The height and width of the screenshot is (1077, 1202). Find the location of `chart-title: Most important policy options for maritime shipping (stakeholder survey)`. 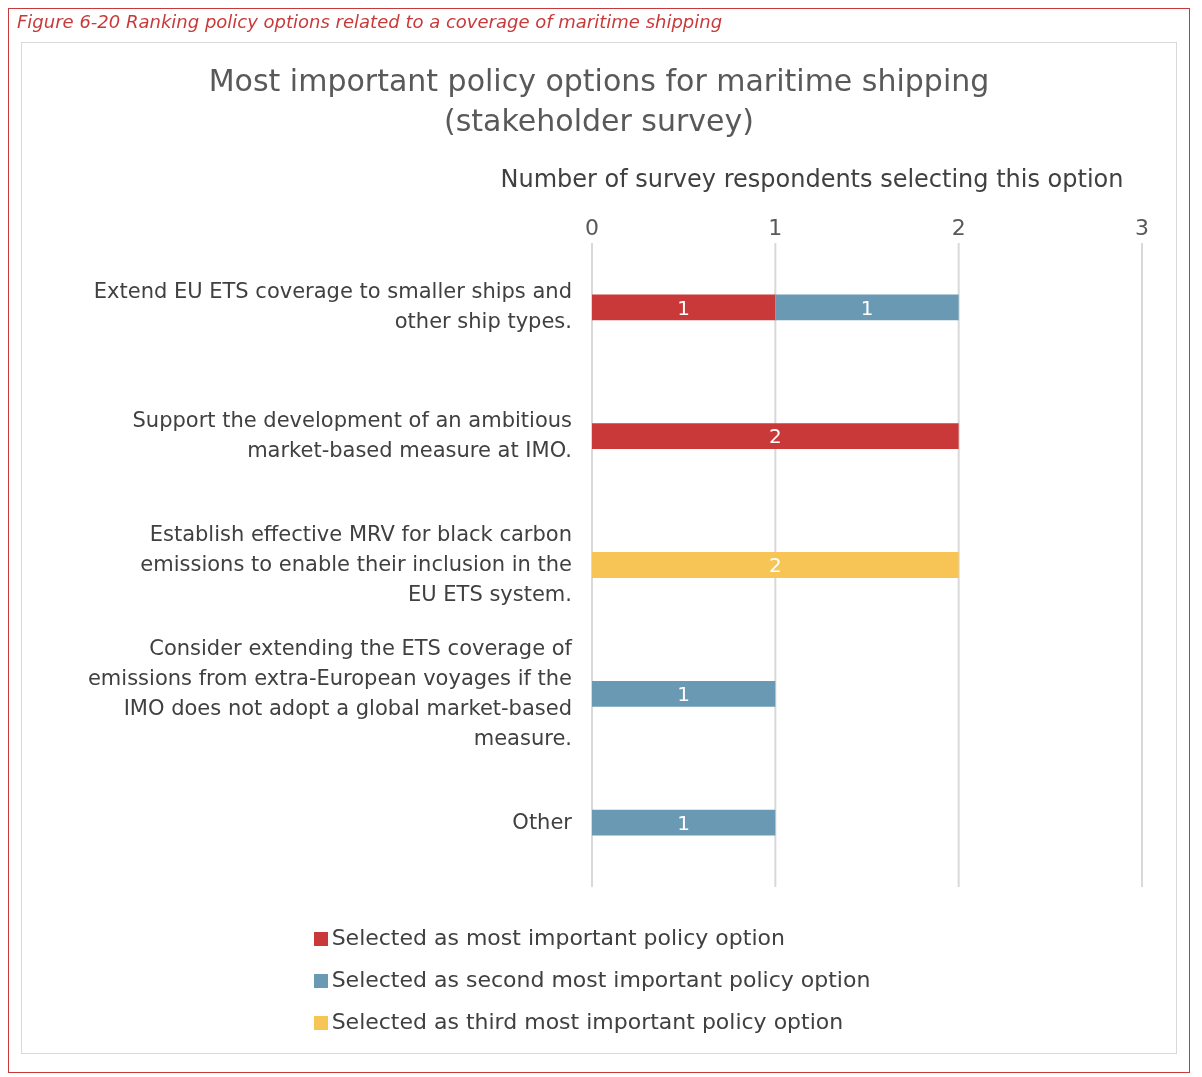

chart-title: Most important policy options for maritime shipping (stakeholder survey) is located at coordinates (599, 101).